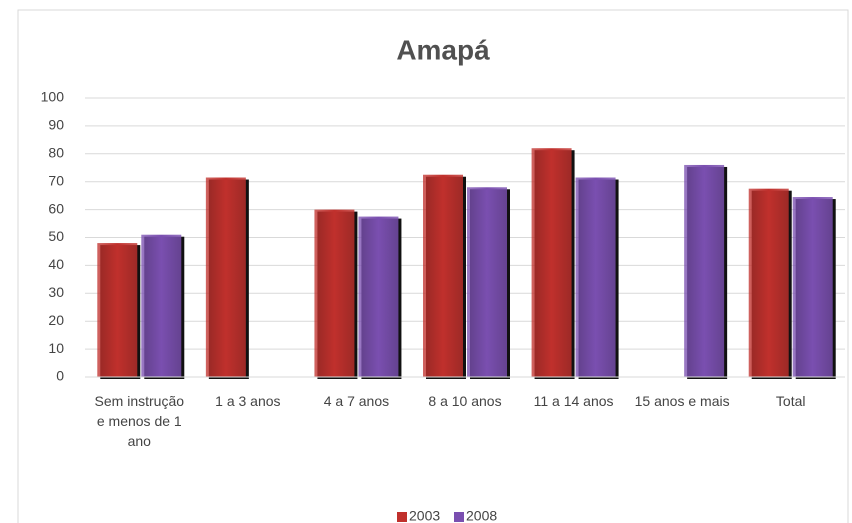  I want to click on x-tick-label: 1 a 3 anos, so click(248, 401).